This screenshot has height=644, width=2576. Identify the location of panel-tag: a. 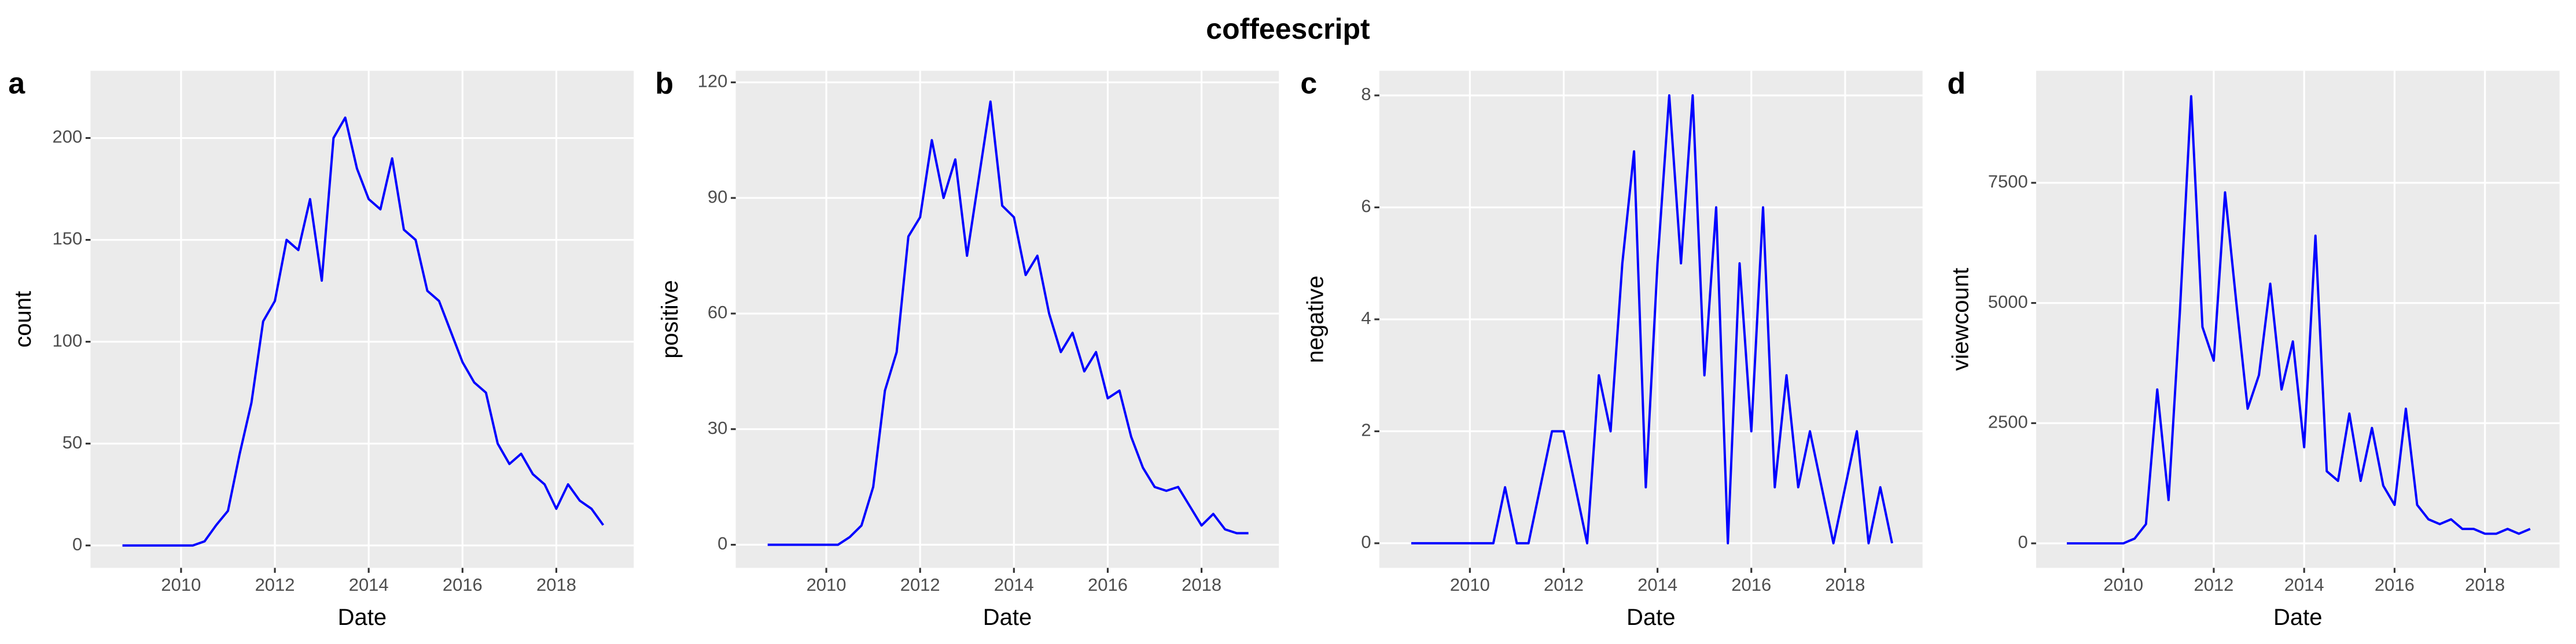
(16, 84).